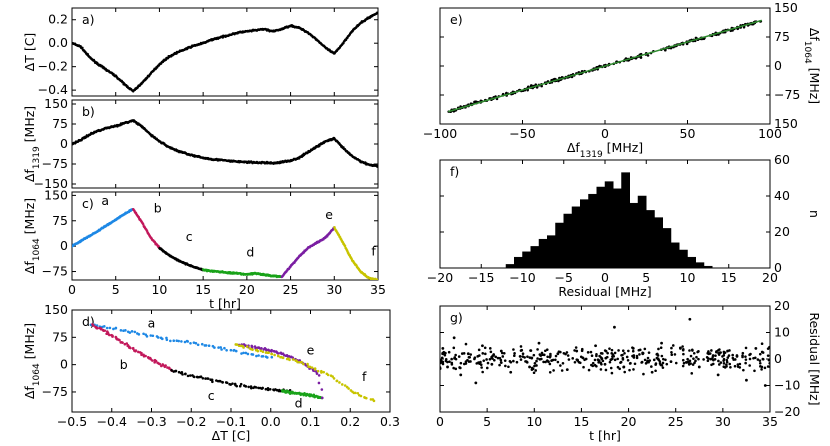 The height and width of the screenshot is (446, 830). Describe the element at coordinates (72, 289) in the screenshot. I see `x-tick-label: 0` at that location.